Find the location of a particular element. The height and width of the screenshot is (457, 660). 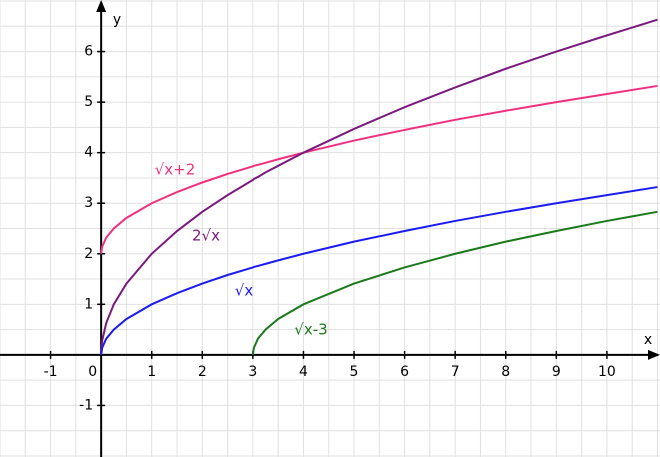

y-tick-label: 1 is located at coordinates (88, 304).